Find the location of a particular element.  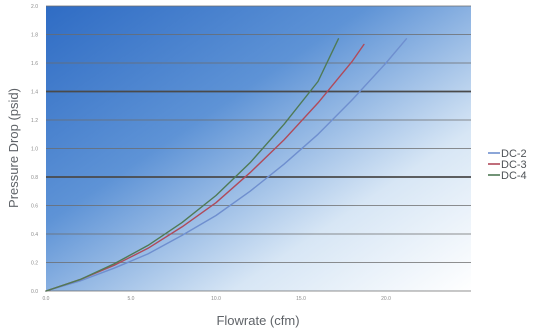

x-tick-label-4: 20.0 is located at coordinates (386, 299).